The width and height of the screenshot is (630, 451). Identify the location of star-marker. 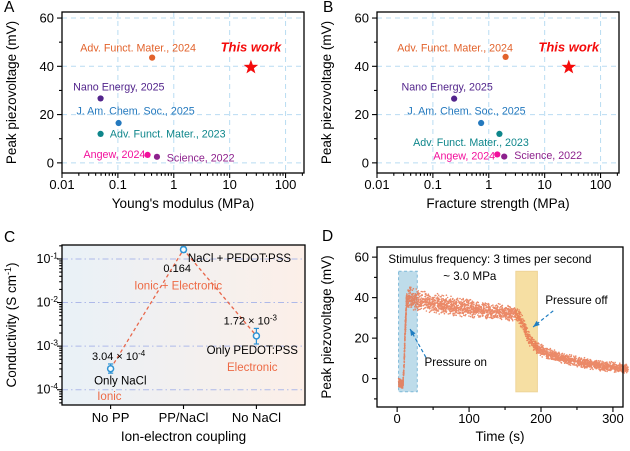
(568, 66).